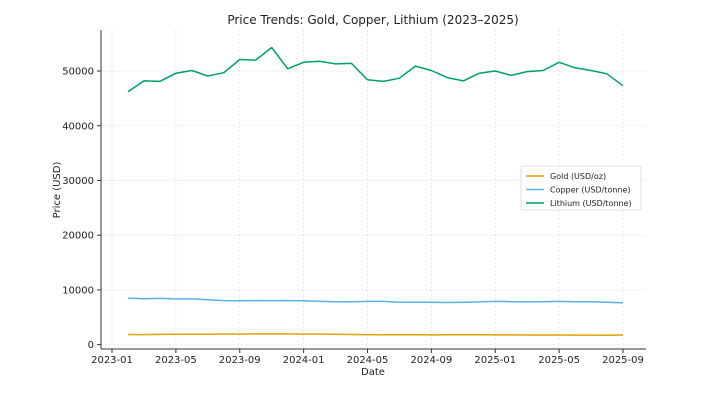 Image resolution: width=718 pixels, height=411 pixels. I want to click on x-tick-label: 2024-09, so click(431, 360).